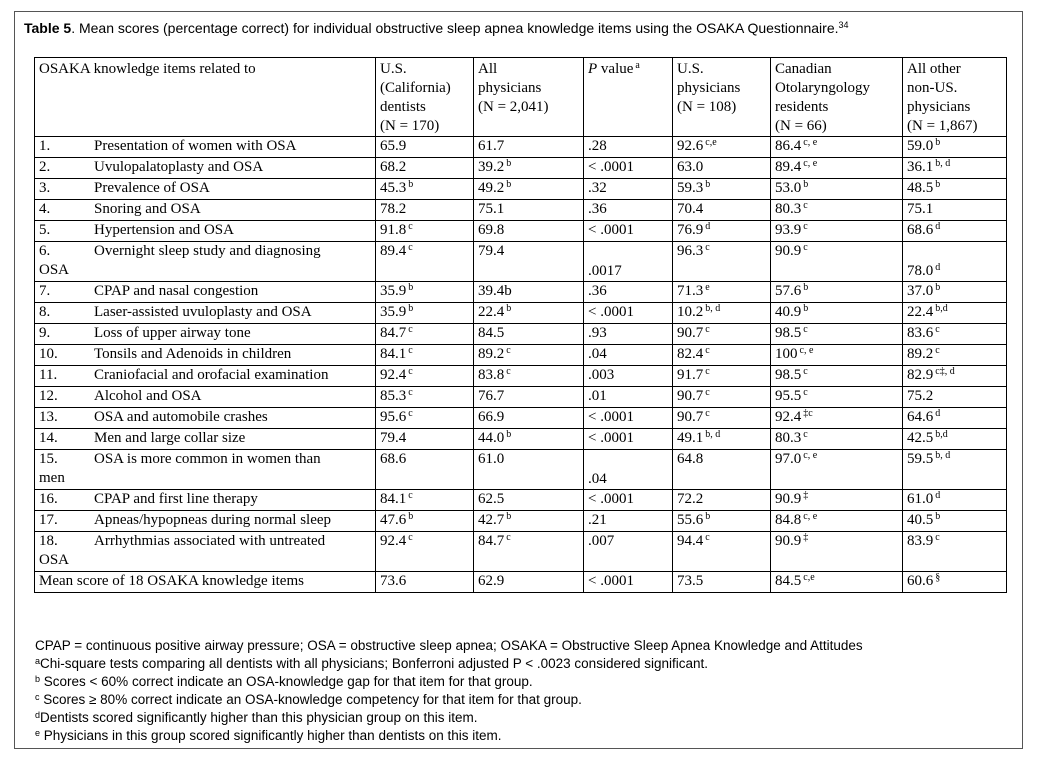 This screenshot has width=1038, height=762. What do you see at coordinates (48, 459) in the screenshot?
I see `item-number: 15.` at bounding box center [48, 459].